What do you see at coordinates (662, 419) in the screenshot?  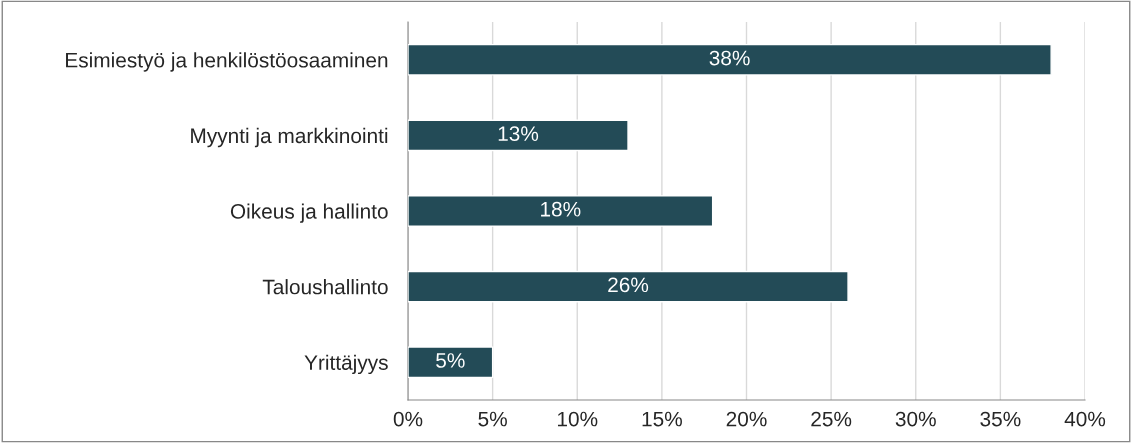 I see `x-tick-label: 15%` at bounding box center [662, 419].